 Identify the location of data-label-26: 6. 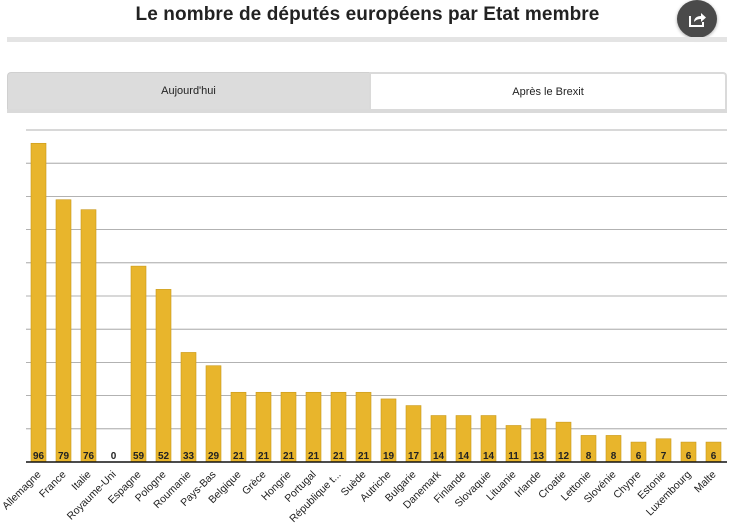
(689, 456).